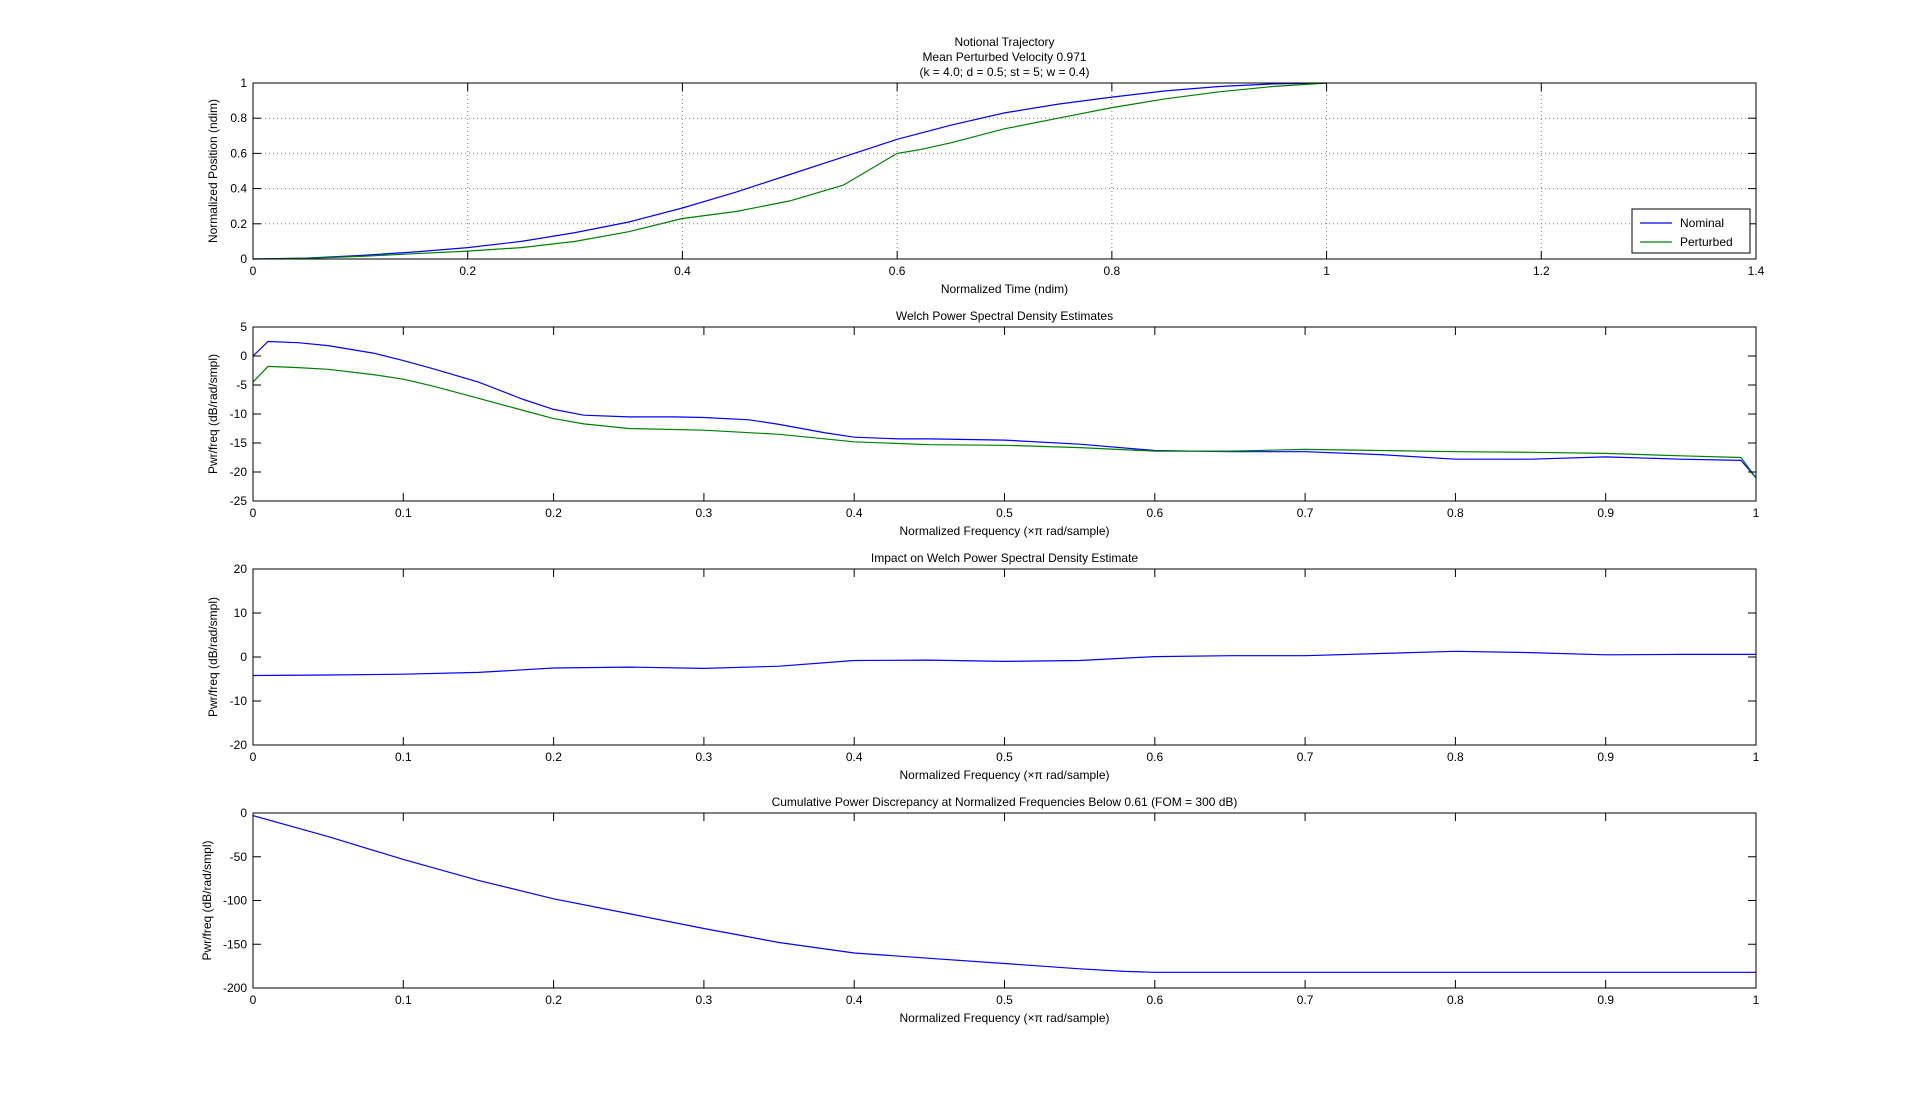  I want to click on legend-label-2: Perturbed, so click(1706, 242).